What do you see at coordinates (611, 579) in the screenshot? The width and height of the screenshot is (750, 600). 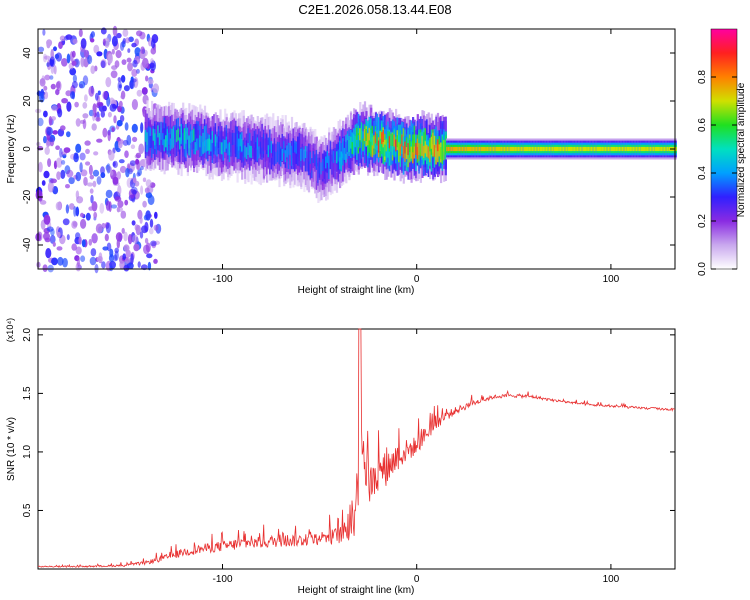 I see `x-tick-label: 100` at bounding box center [611, 579].